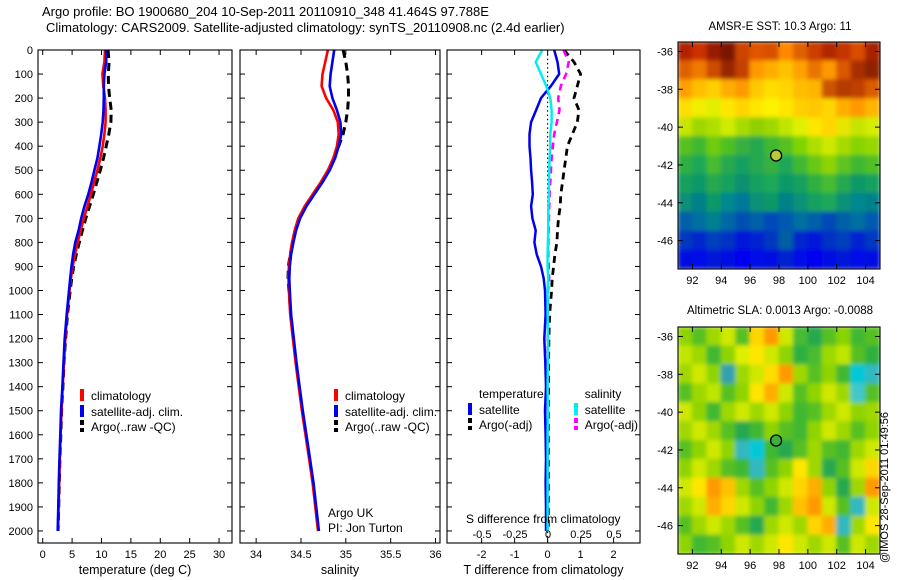 The width and height of the screenshot is (900, 580). What do you see at coordinates (470, 408) in the screenshot?
I see `t-satellite-swatch` at bounding box center [470, 408].